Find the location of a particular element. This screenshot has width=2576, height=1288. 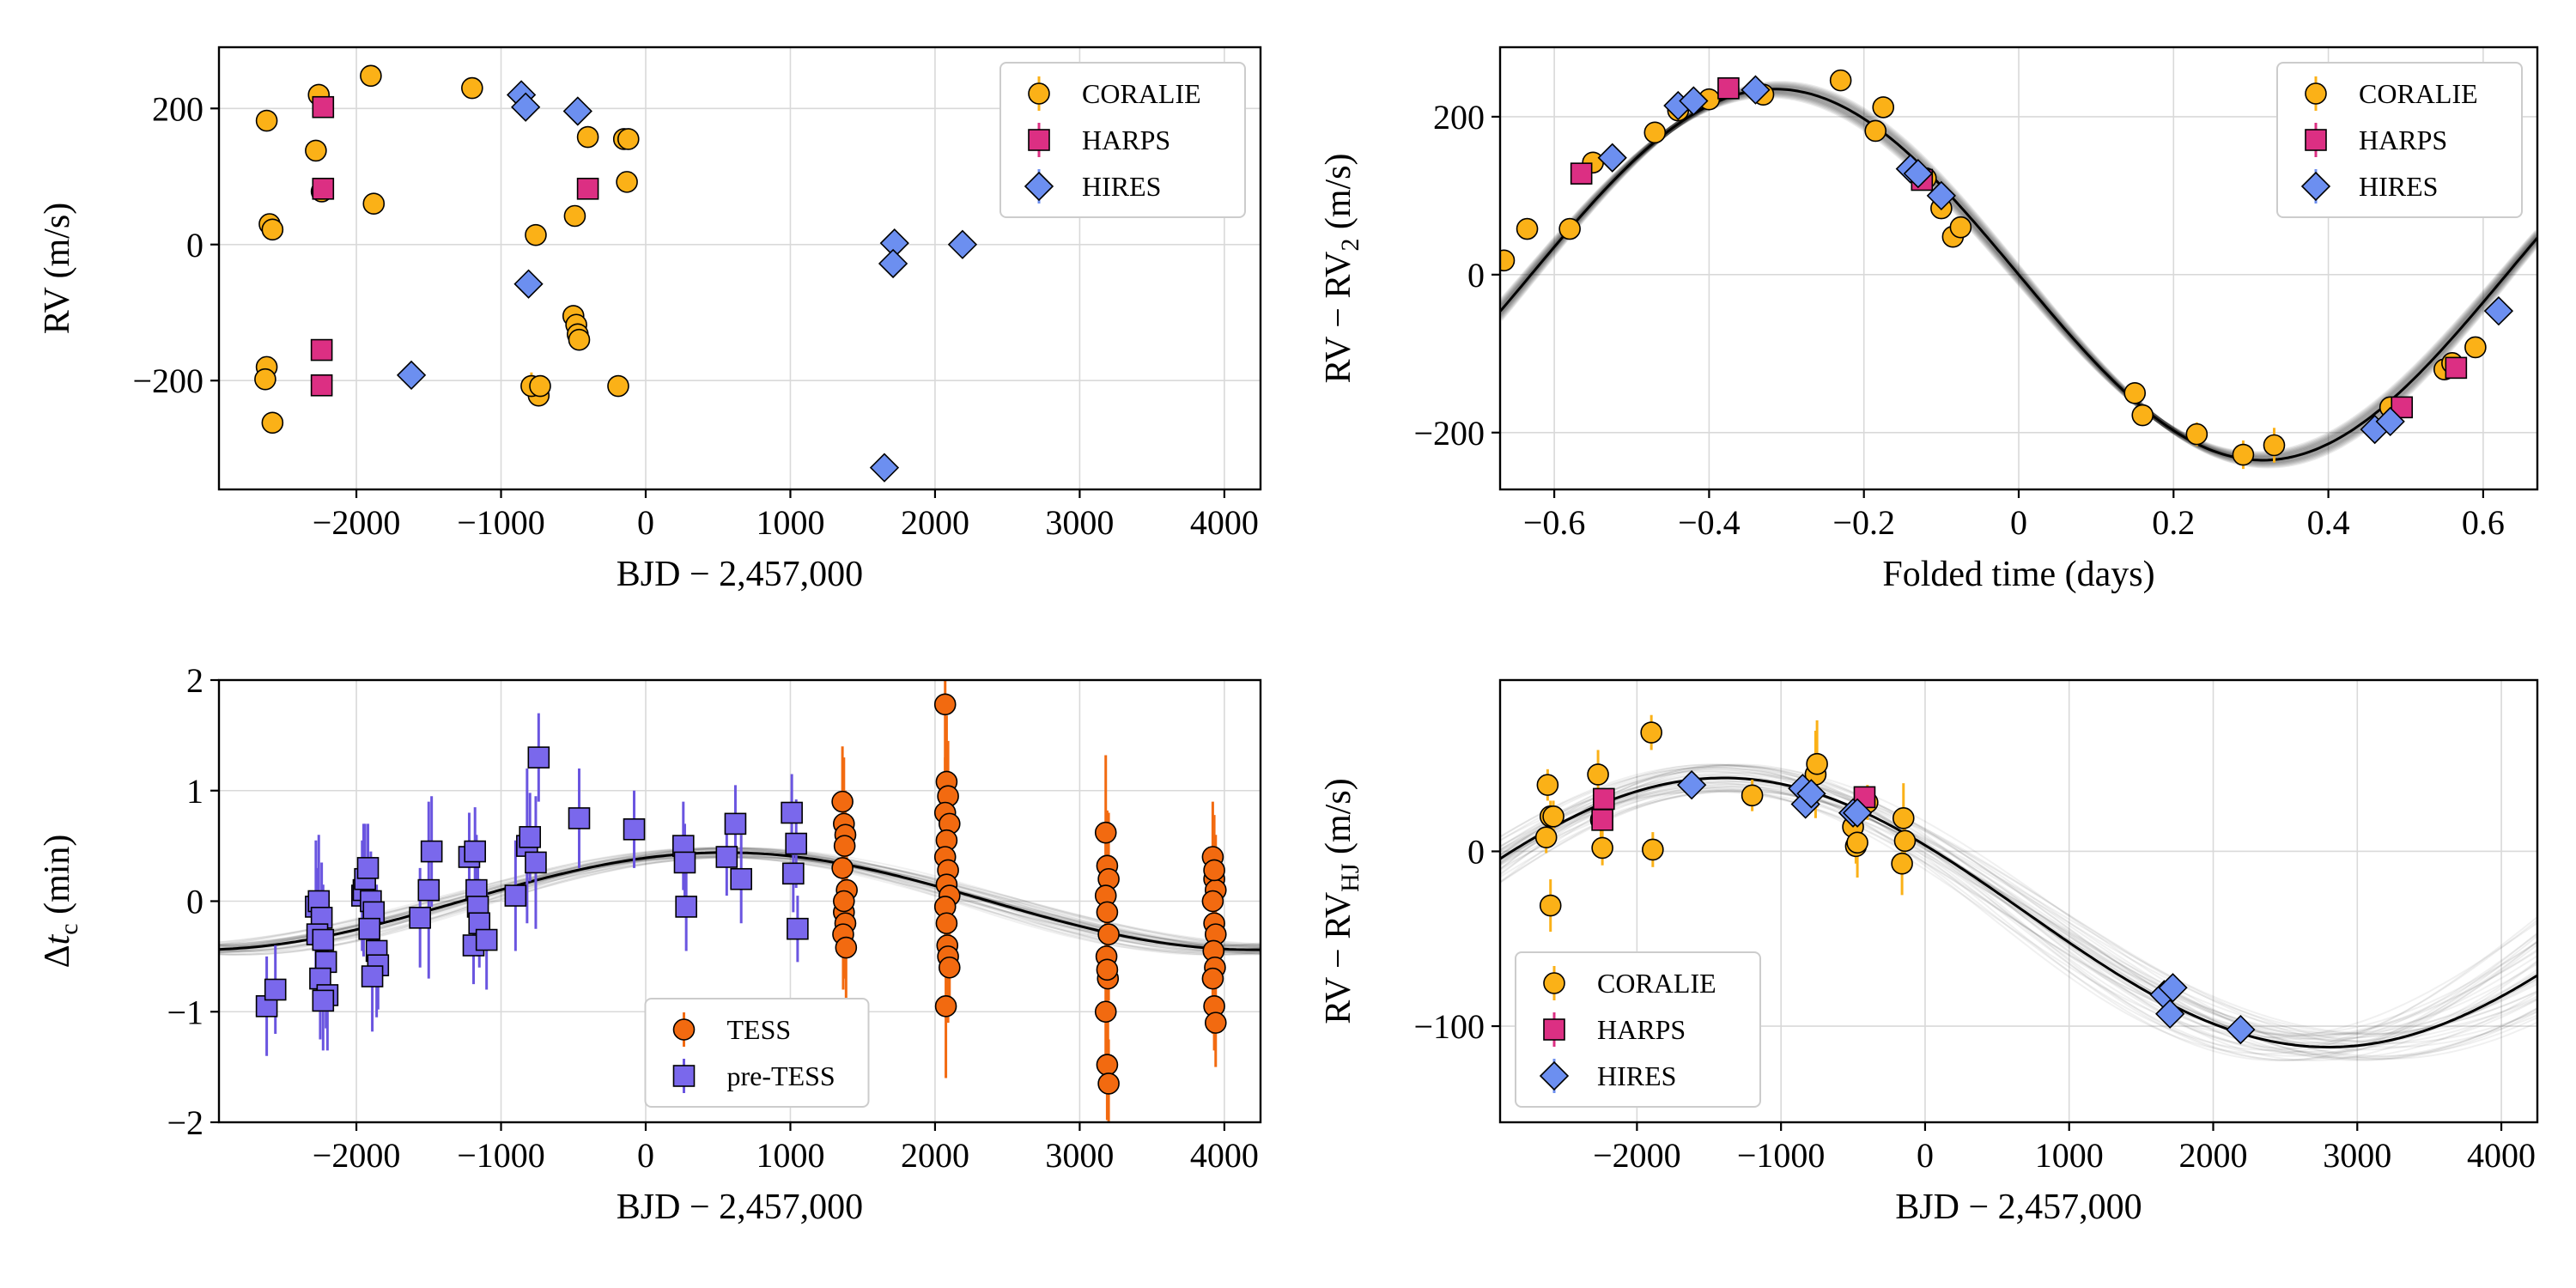

x-tick-label: 3000 is located at coordinates (2357, 1155).